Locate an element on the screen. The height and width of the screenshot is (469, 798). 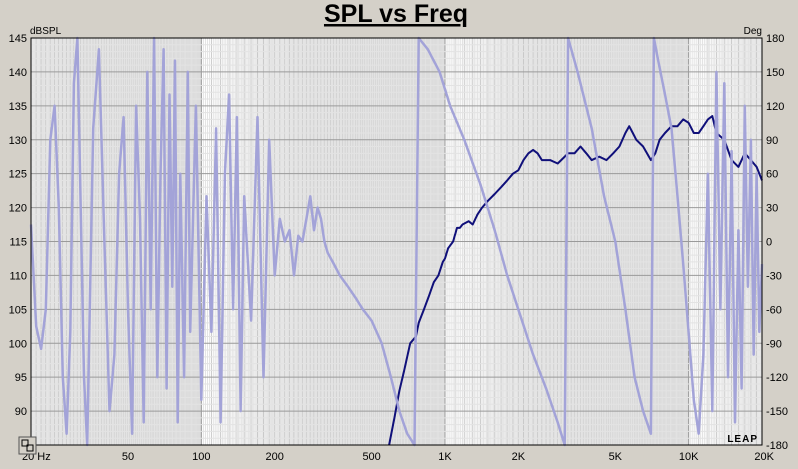
x-tick-label: 20K is located at coordinates (764, 457).